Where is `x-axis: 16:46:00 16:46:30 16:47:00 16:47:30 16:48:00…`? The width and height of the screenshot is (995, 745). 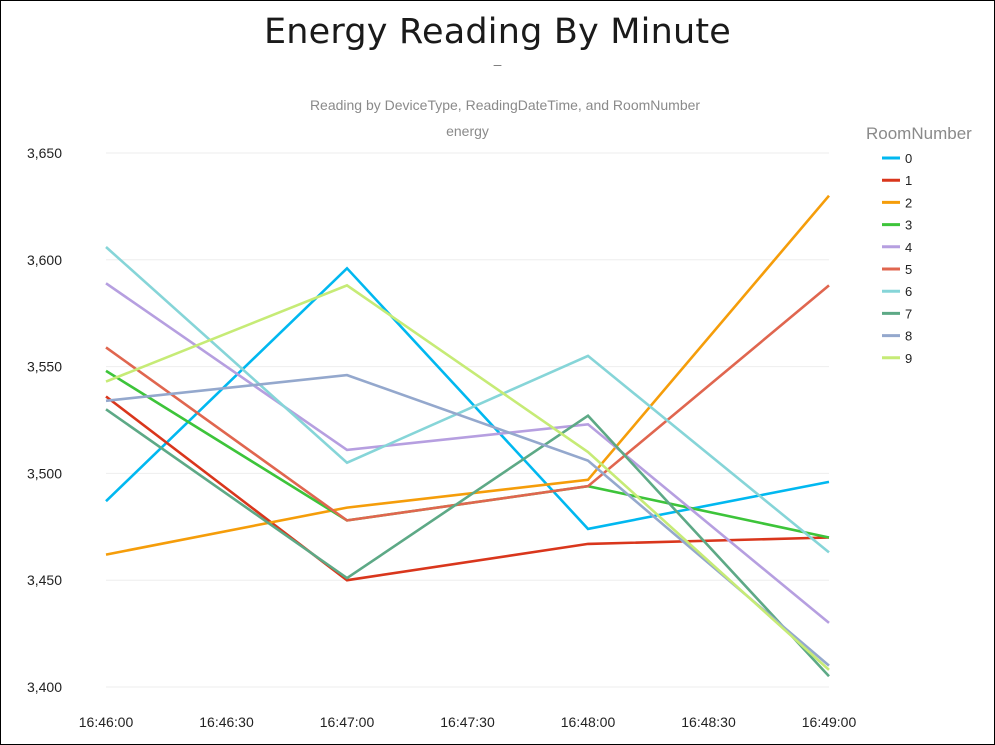 x-axis: 16:46:00 16:46:30 16:47:00 16:47:30 16:48:00… is located at coordinates (468, 722).